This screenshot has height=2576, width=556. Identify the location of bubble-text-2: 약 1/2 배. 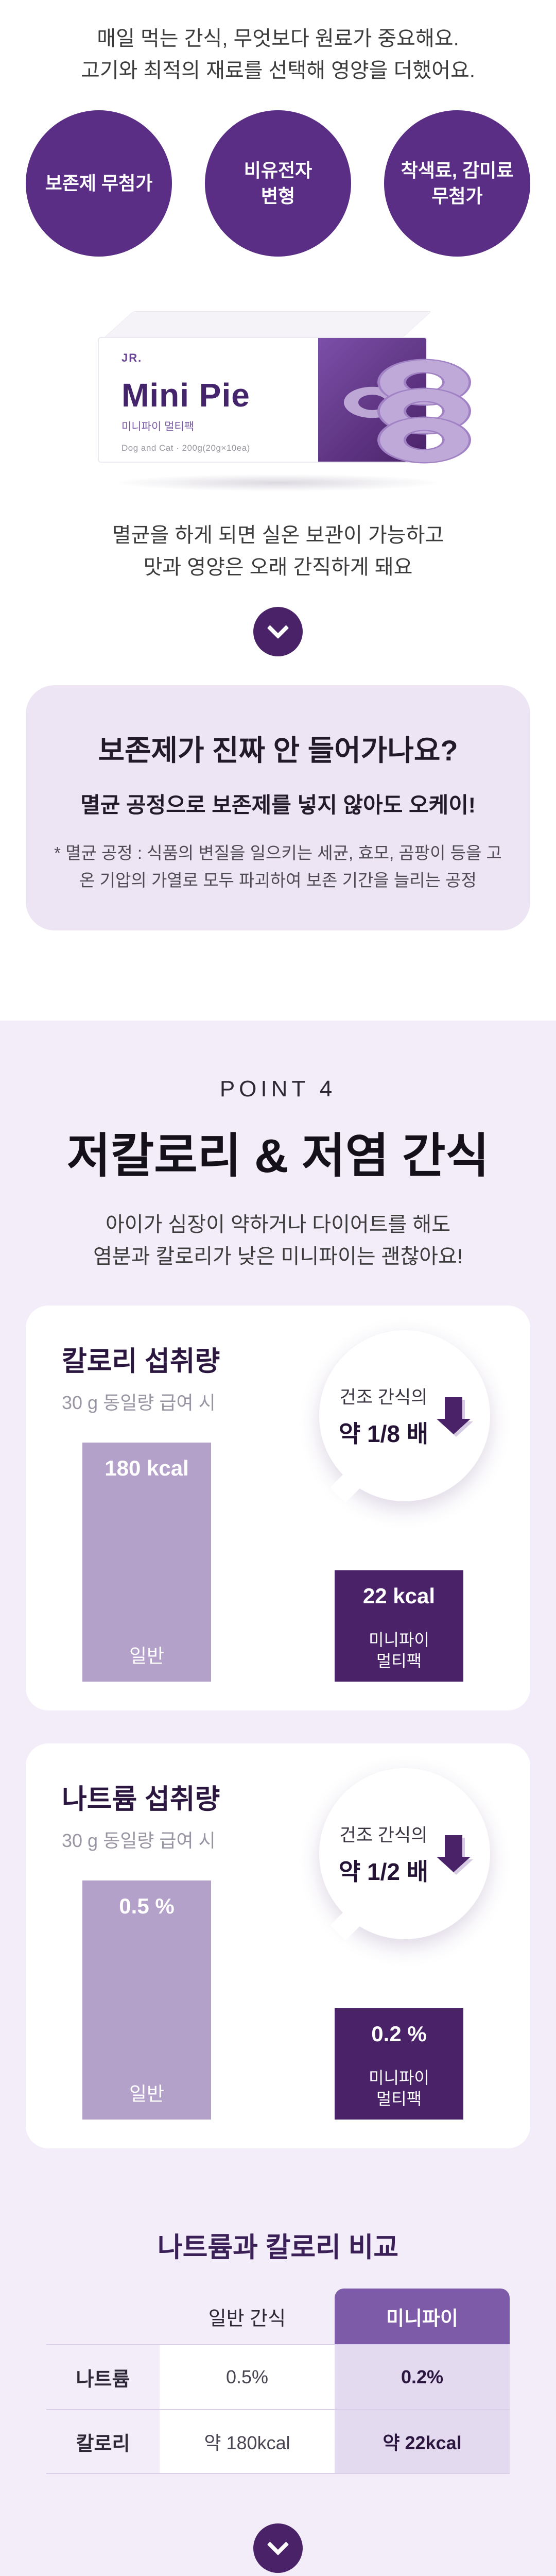
(383, 1871).